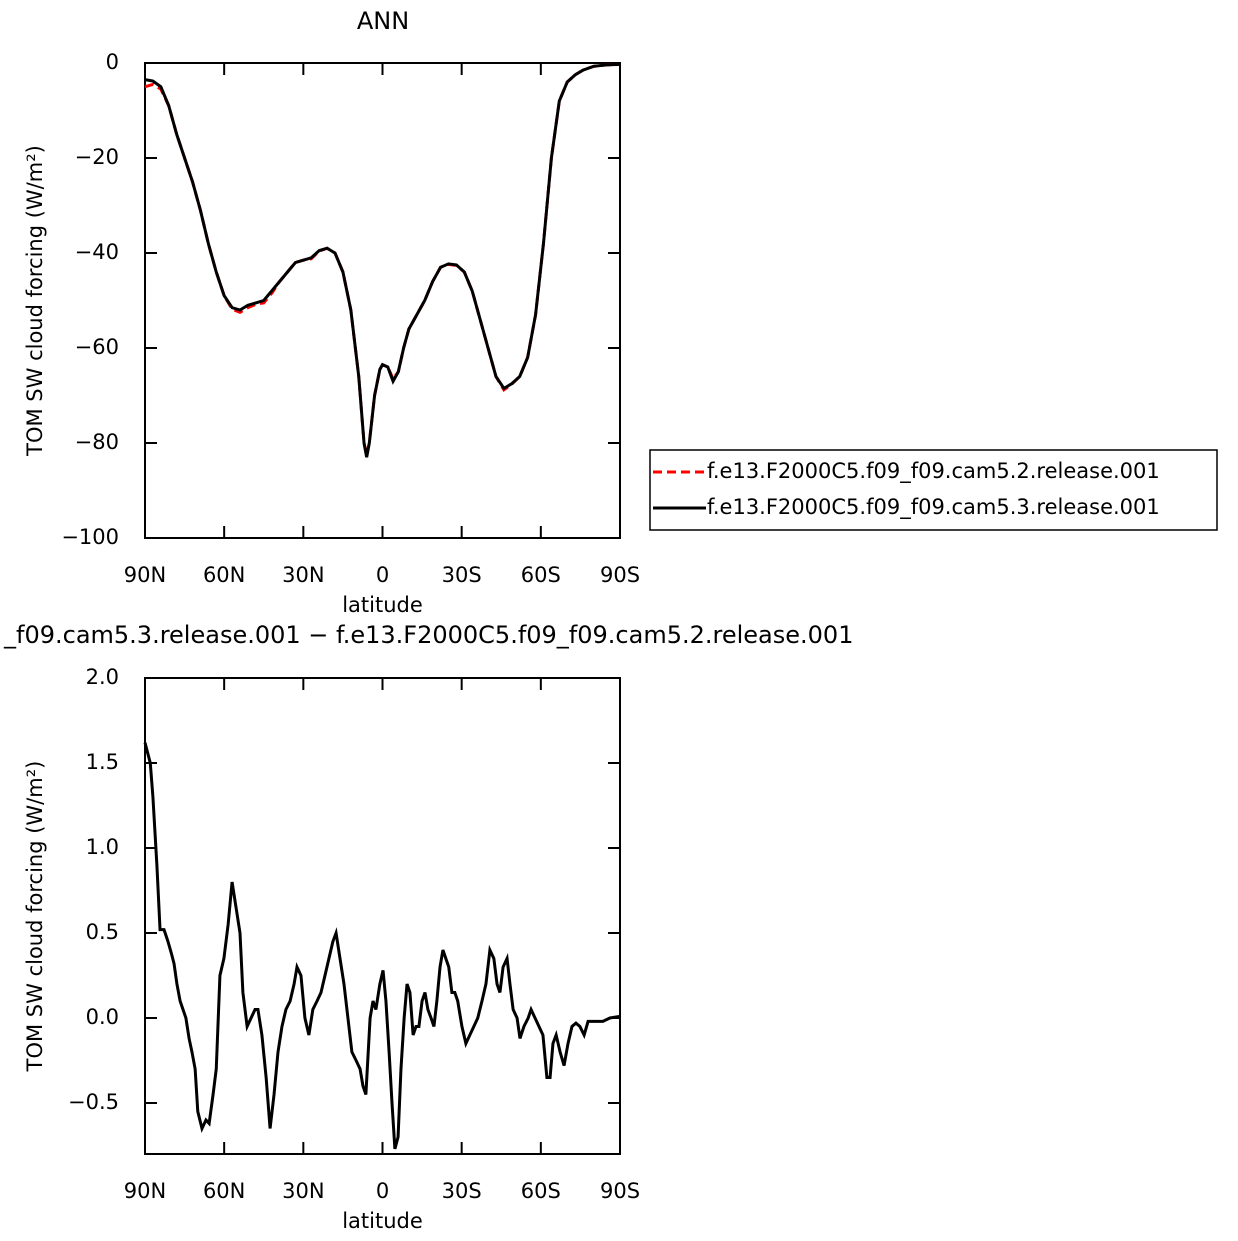 This screenshot has height=1241, width=1238. Describe the element at coordinates (97, 442) in the screenshot. I see `y-tick-label: −80` at that location.